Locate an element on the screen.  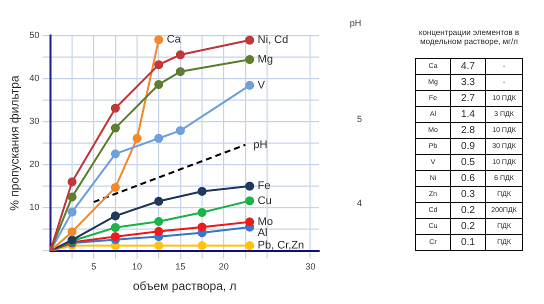
y2-tick-label: 5 is located at coordinates (359, 119).